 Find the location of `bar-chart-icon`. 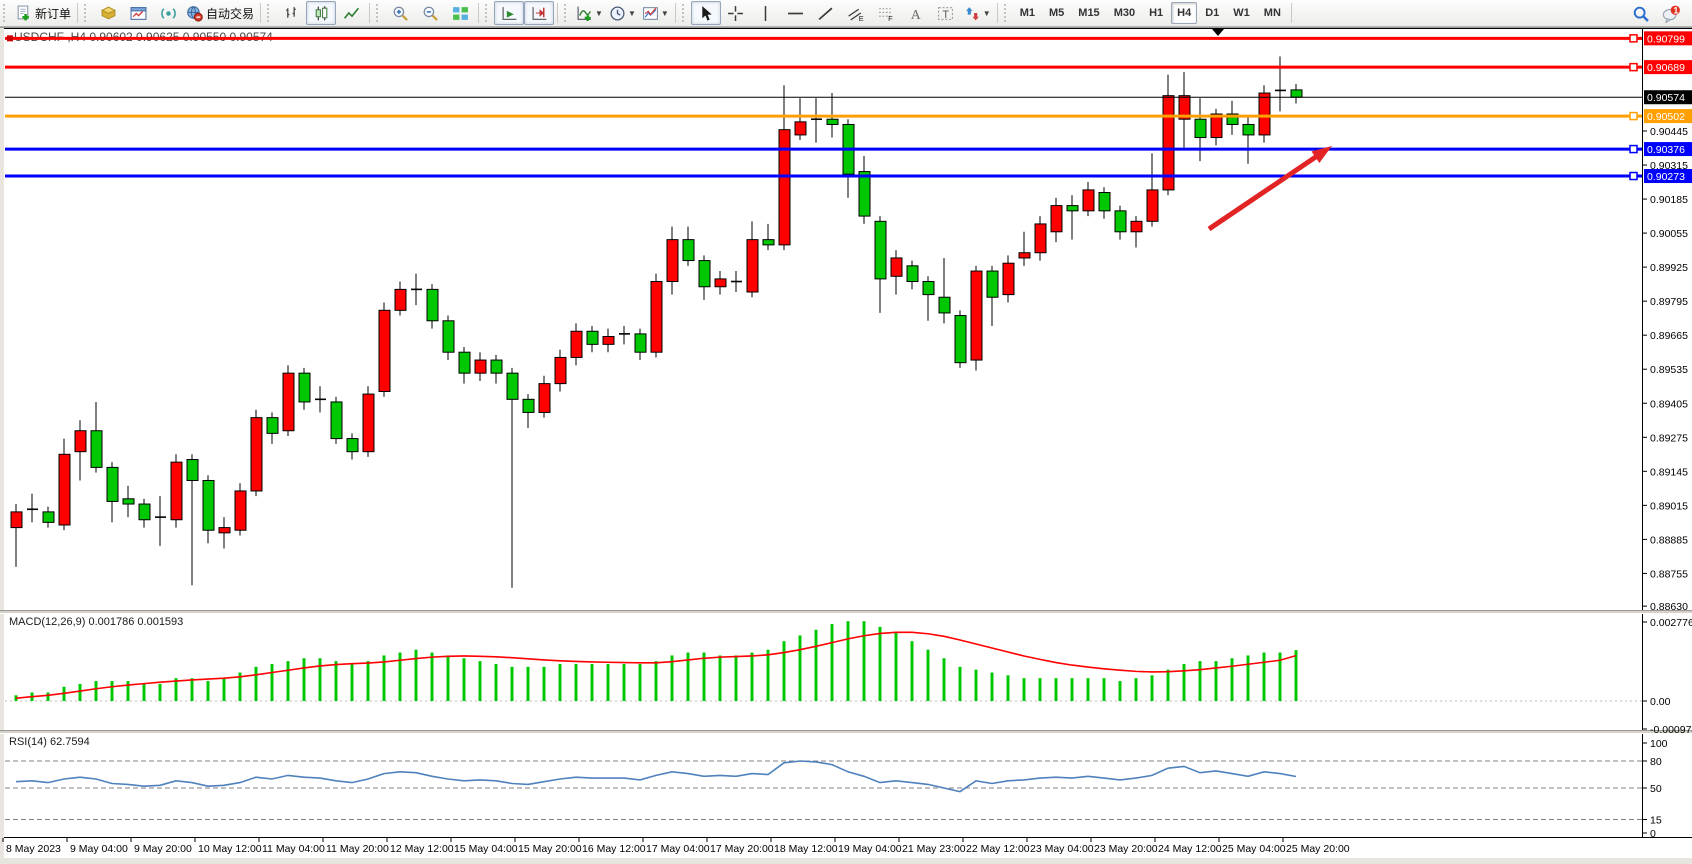

bar-chart-icon is located at coordinates (291, 13).